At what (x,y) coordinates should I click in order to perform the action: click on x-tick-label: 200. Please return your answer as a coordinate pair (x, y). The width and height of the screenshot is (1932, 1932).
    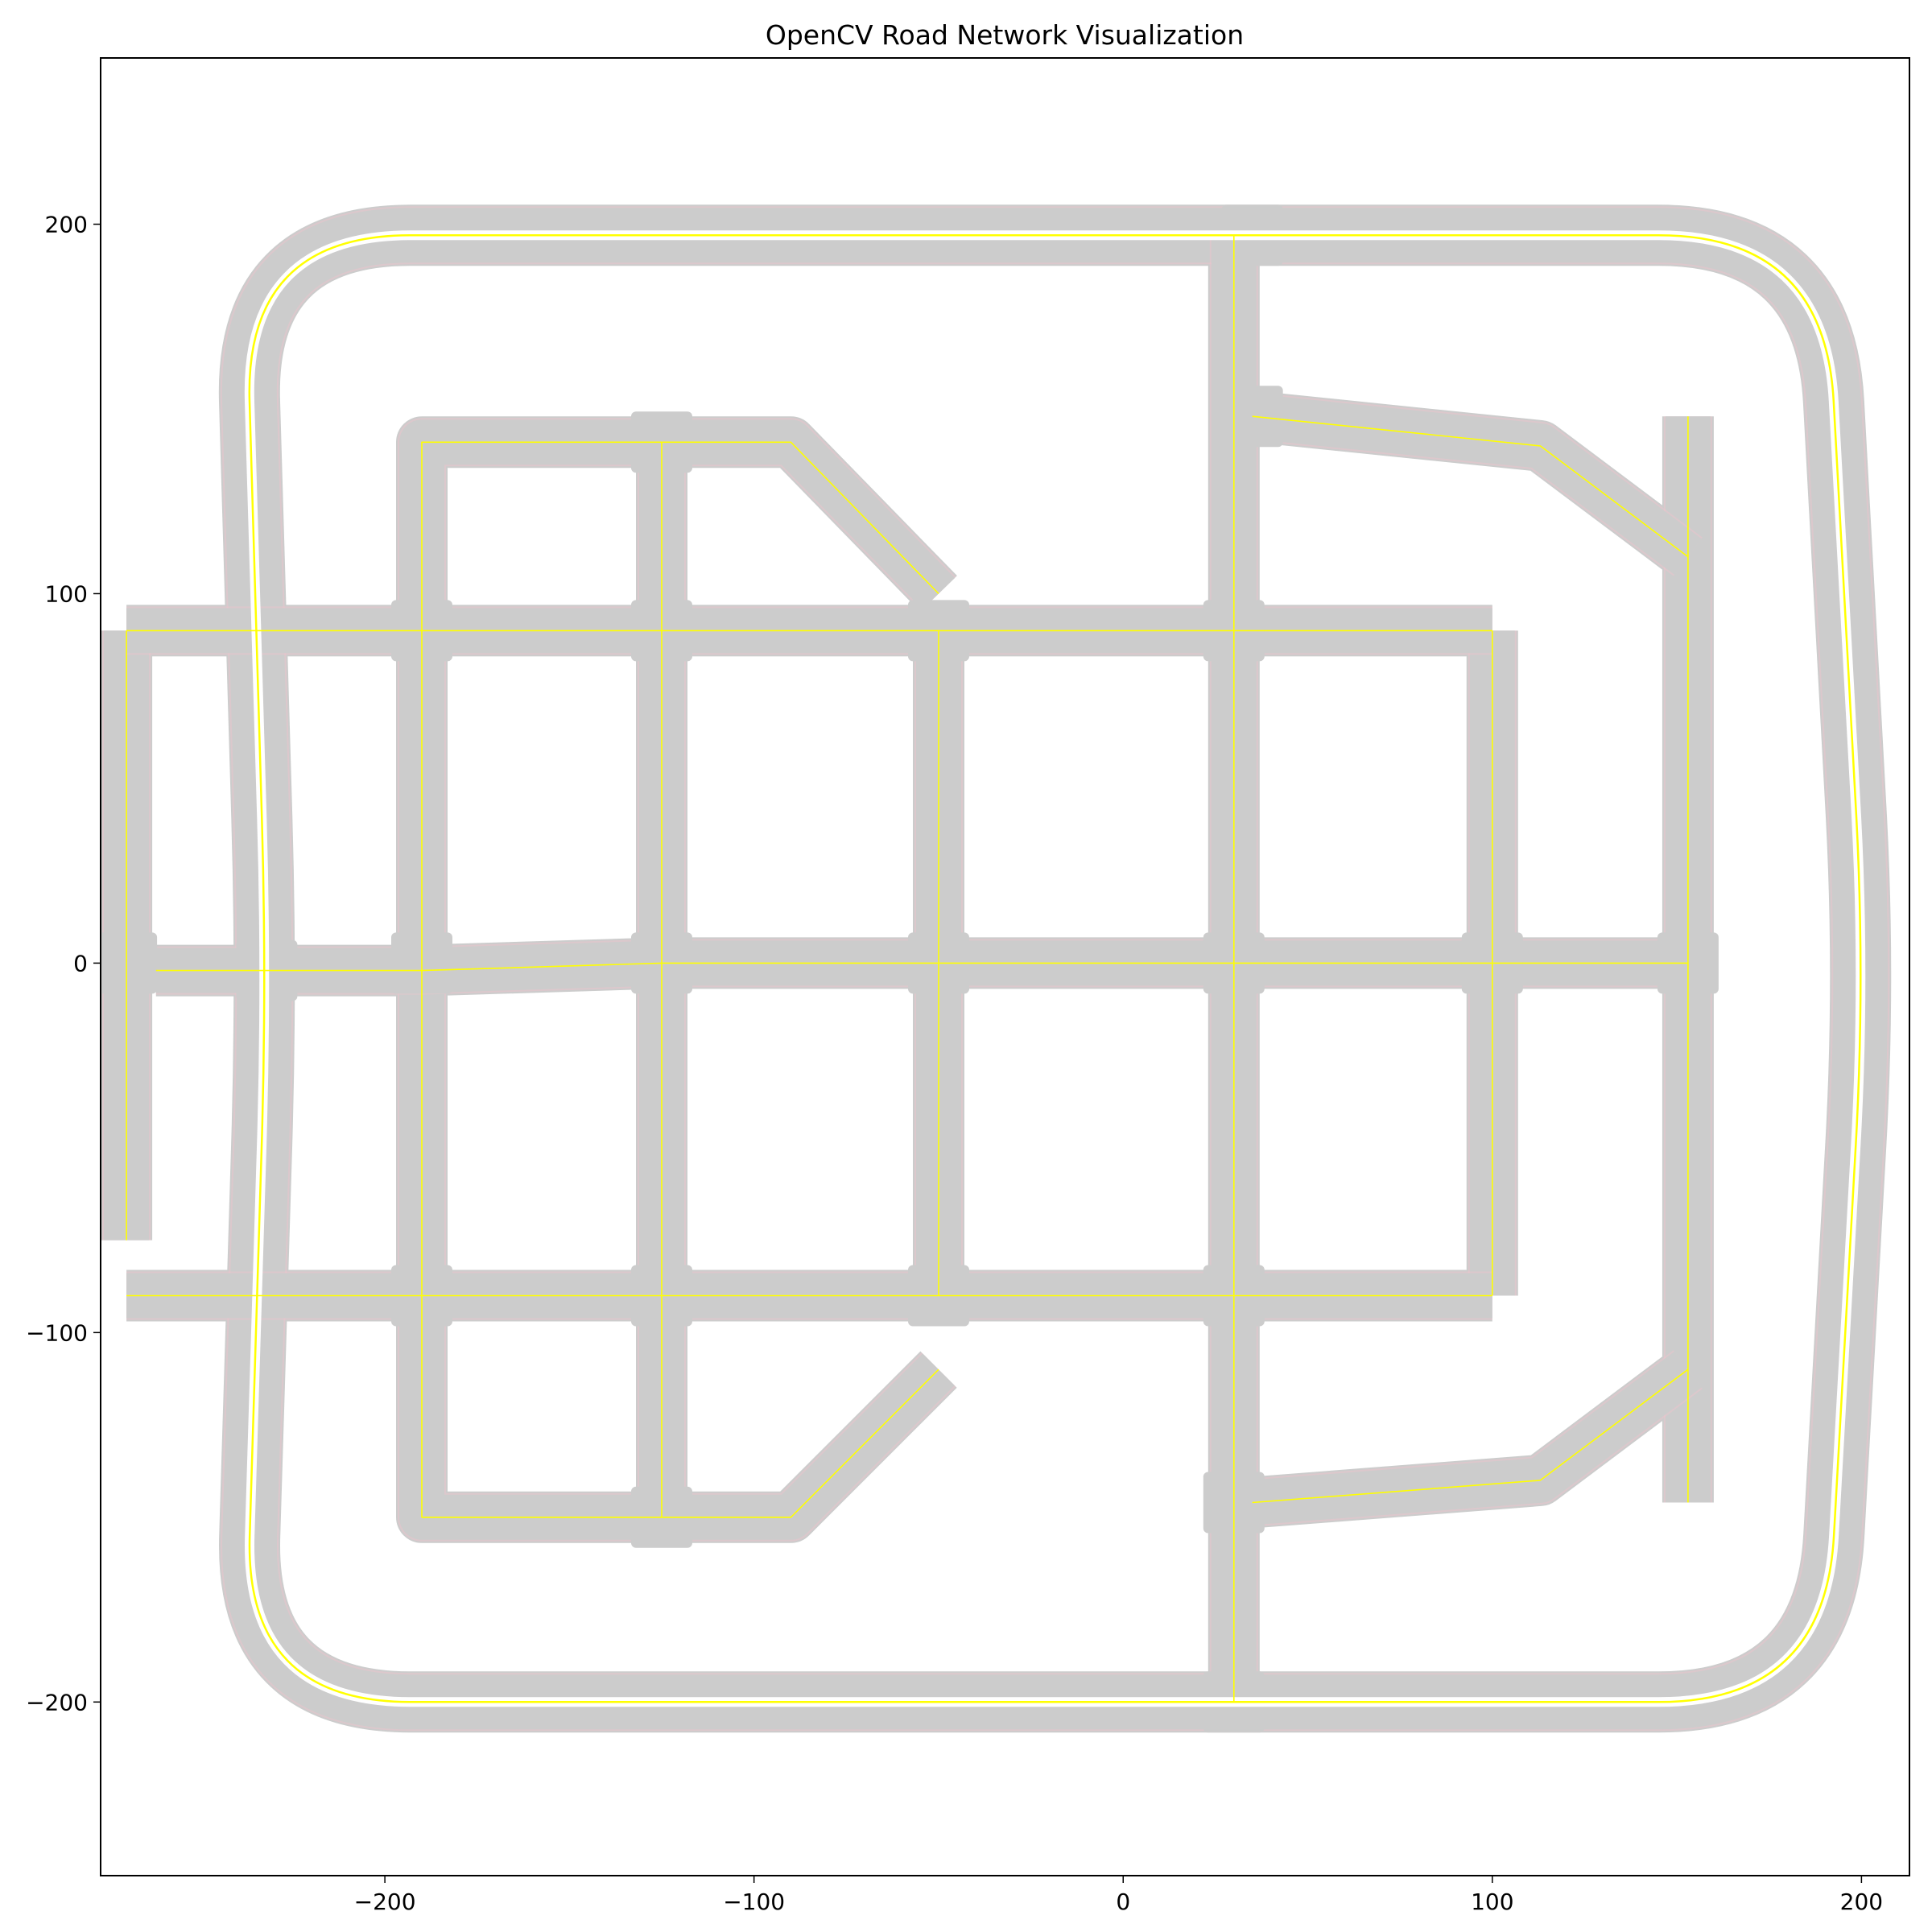
    Looking at the image, I should click on (1861, 1902).